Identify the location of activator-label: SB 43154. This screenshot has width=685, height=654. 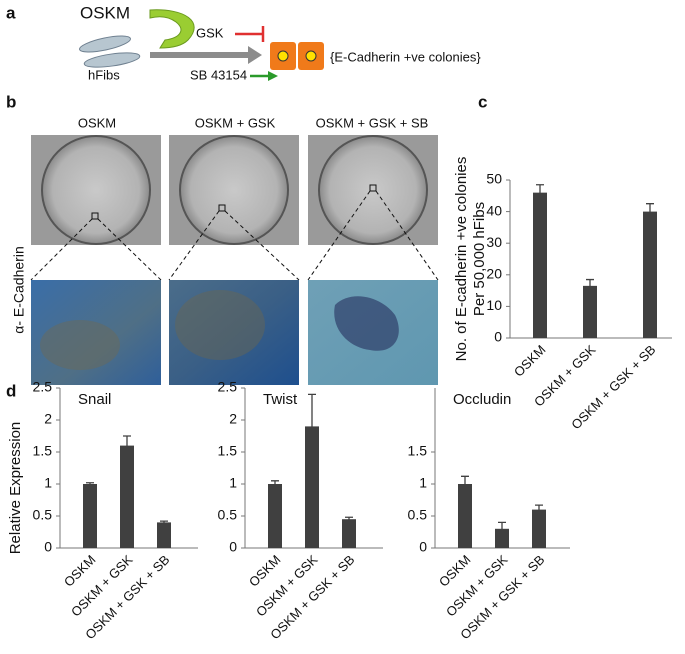
(218, 74).